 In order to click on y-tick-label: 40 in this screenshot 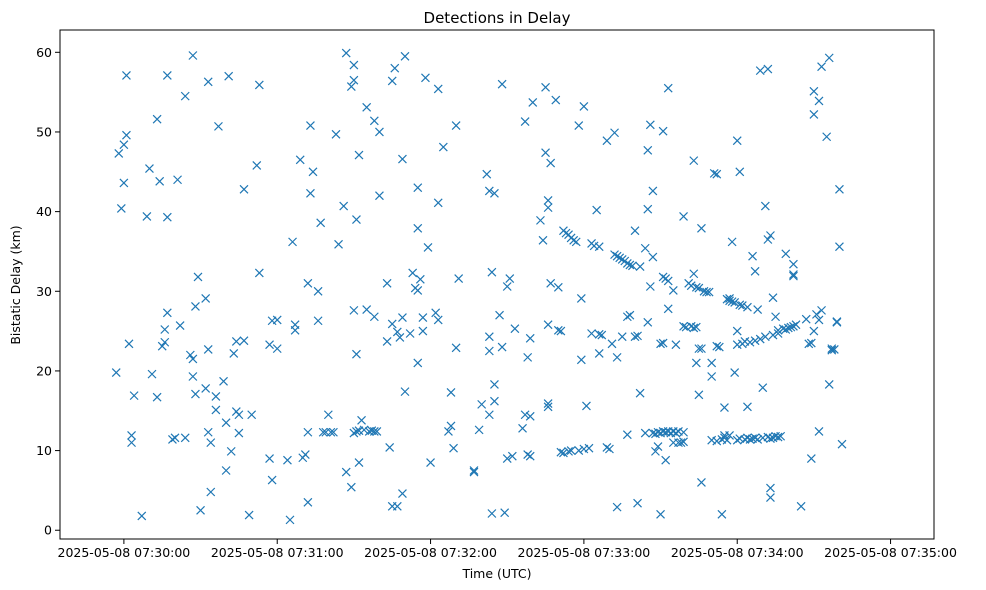, I will do `click(44, 211)`.